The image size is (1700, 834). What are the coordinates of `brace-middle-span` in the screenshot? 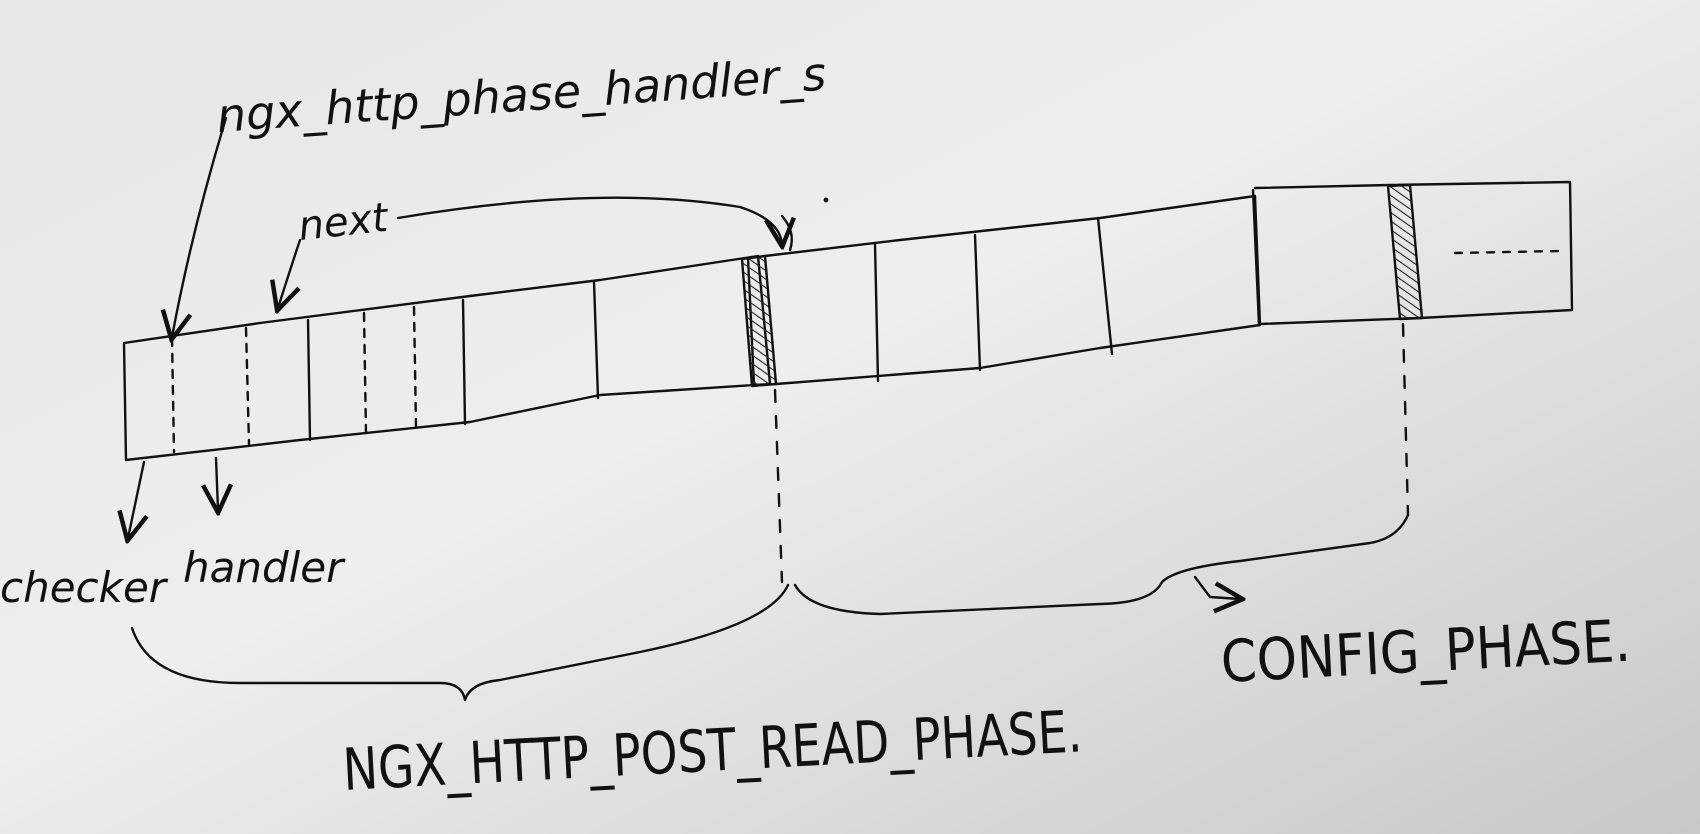 It's located at (1101, 564).